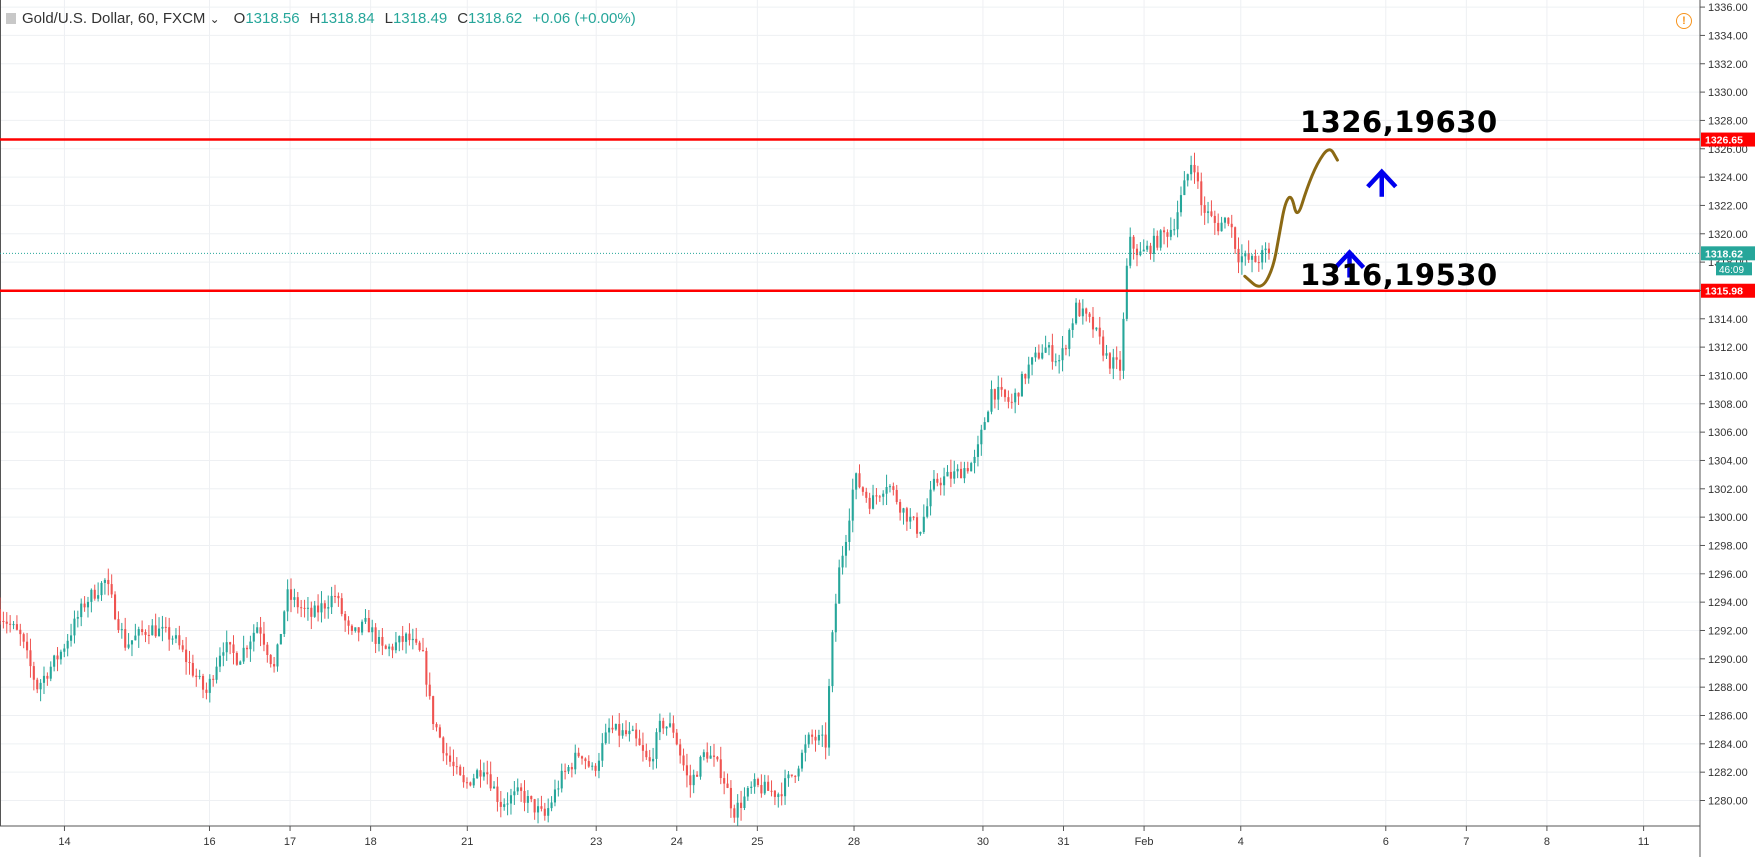 This screenshot has height=857, width=1755. I want to click on y-tick-label: 1282.00, so click(1728, 773).